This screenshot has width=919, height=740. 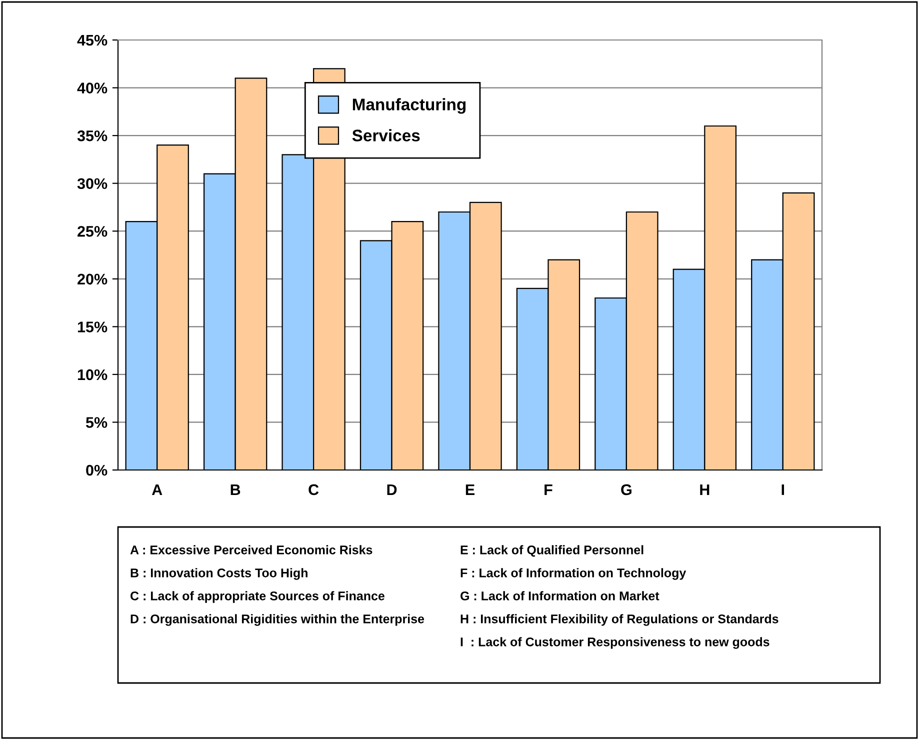 I want to click on text: D : Organisational Rigidities within the Enterprise, so click(x=277, y=620).